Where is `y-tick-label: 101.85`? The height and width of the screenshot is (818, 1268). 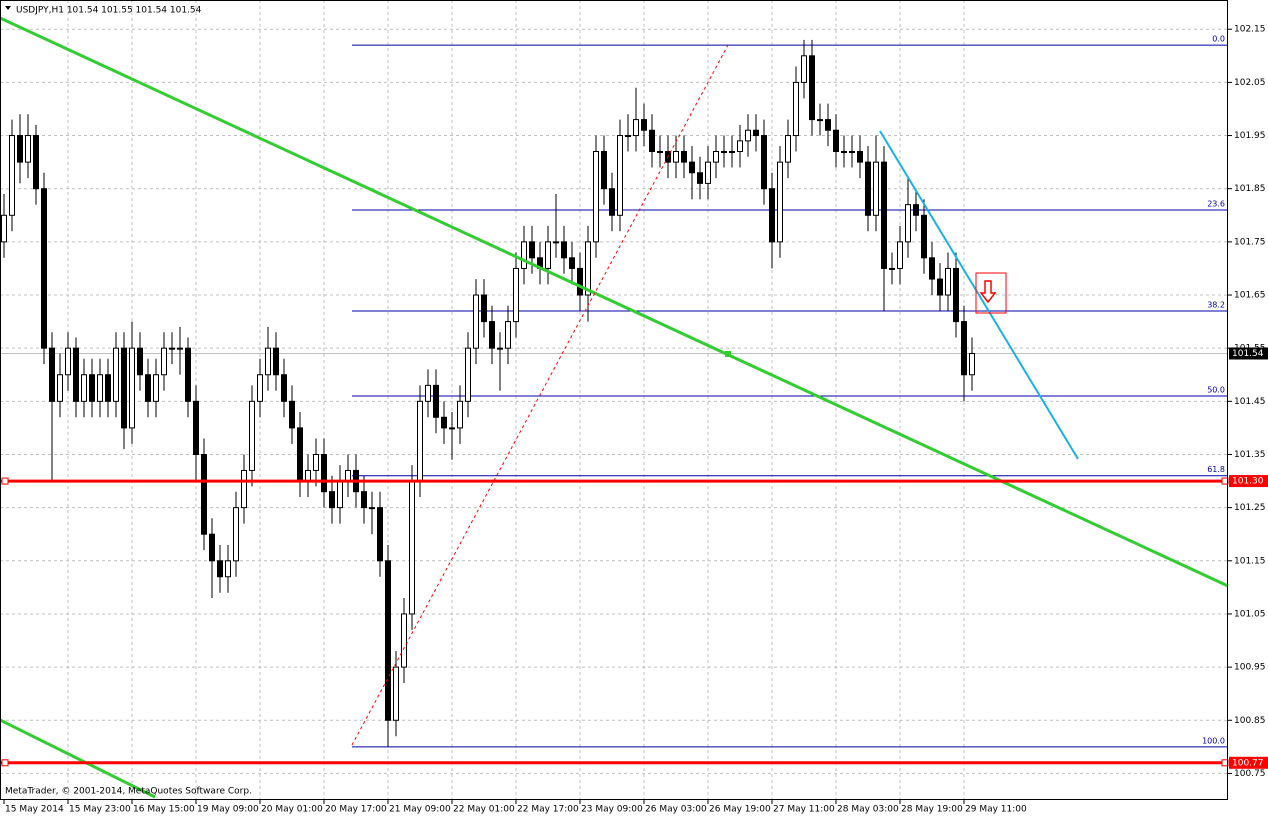 y-tick-label: 101.85 is located at coordinates (1250, 189).